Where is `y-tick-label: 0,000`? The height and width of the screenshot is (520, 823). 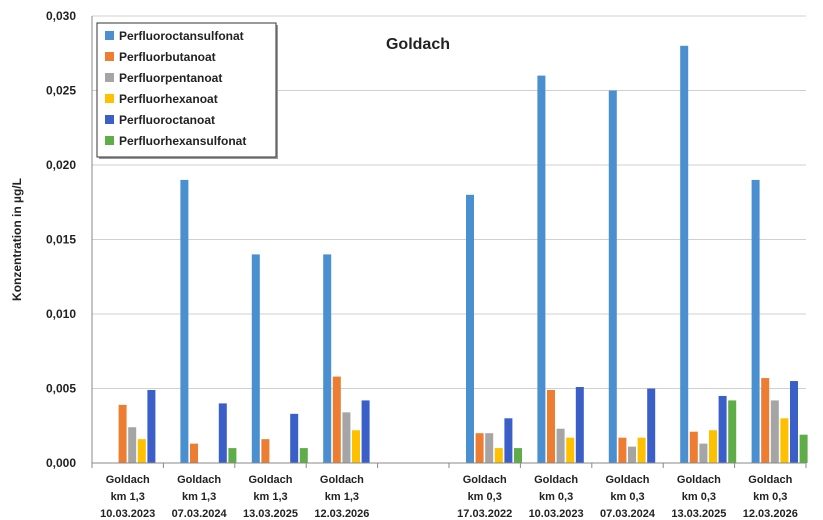
y-tick-label: 0,000 is located at coordinates (61, 463).